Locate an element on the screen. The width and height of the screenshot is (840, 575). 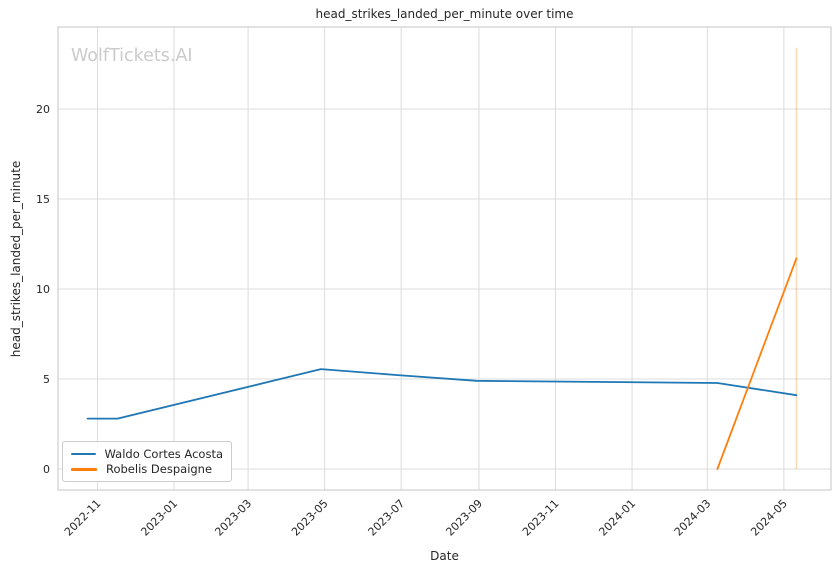
y-tick-label: 10 is located at coordinates (43, 289).